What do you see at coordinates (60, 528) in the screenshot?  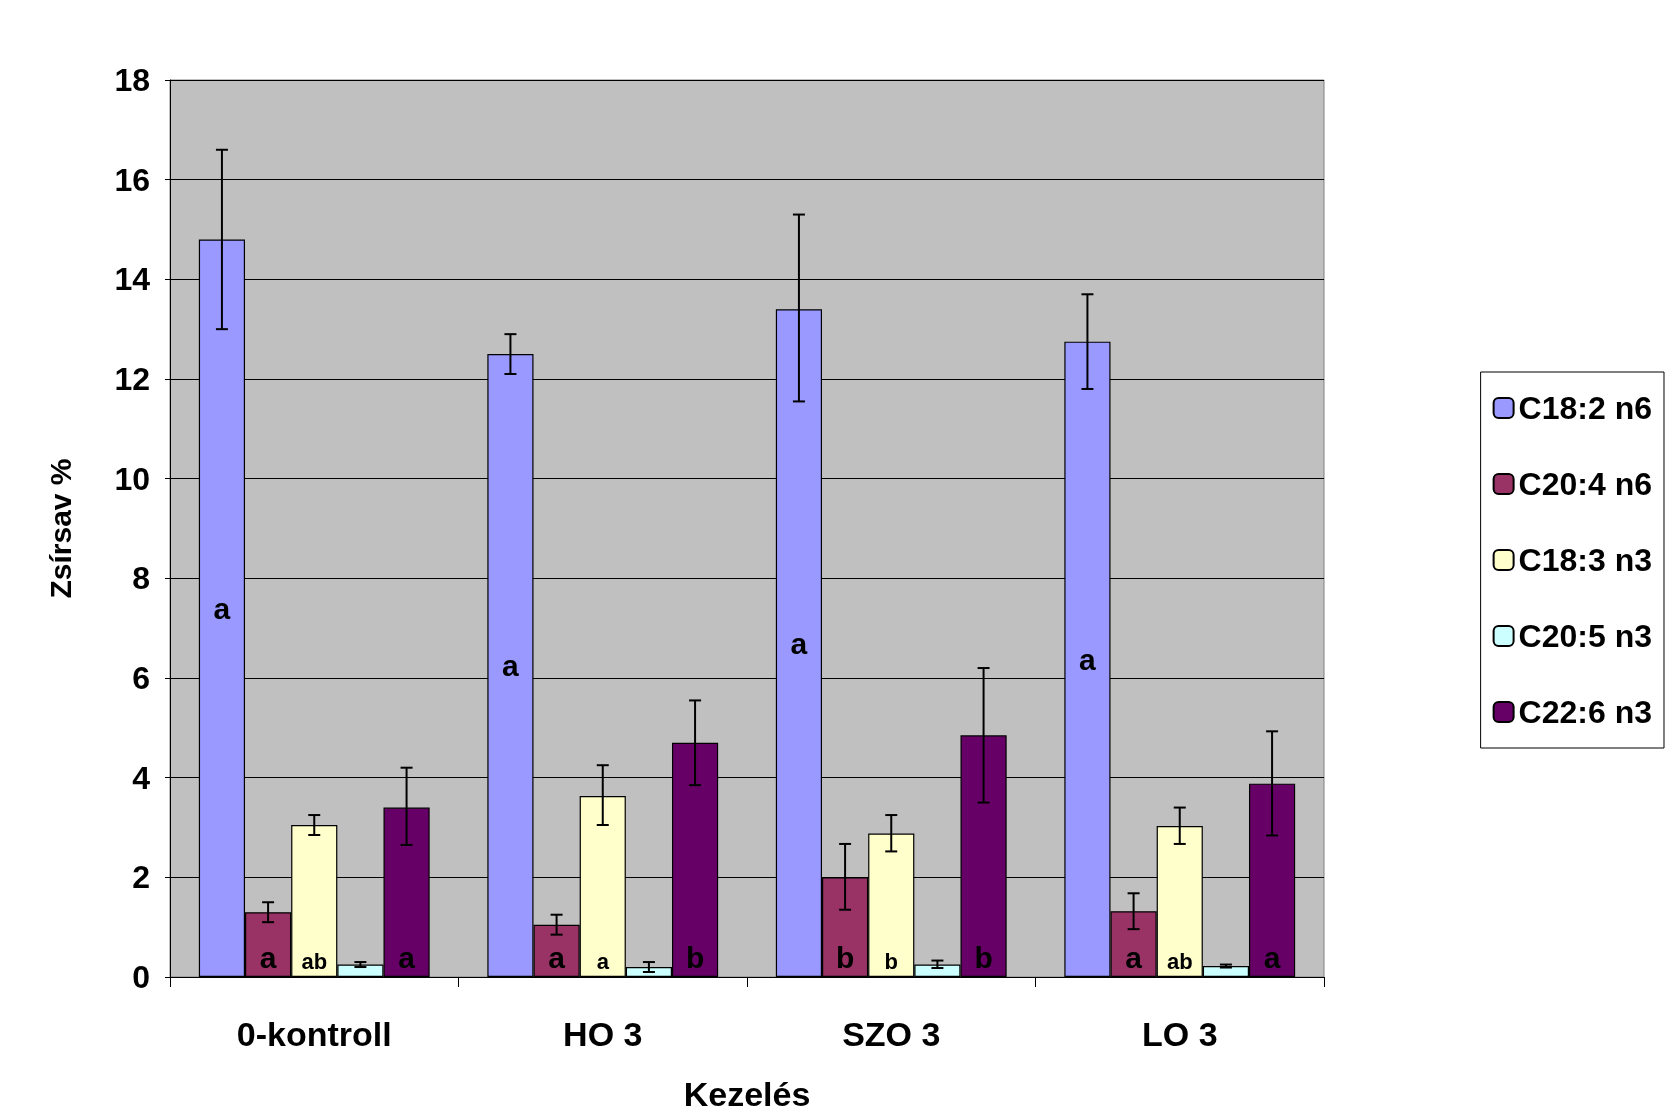 I see `y-axis-title: Zsírsav %` at bounding box center [60, 528].